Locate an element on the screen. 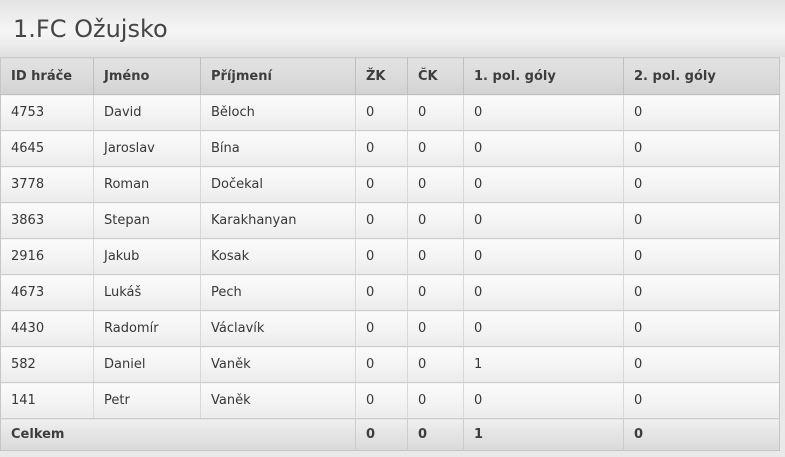 Image resolution: width=785 pixels, height=457 pixels. table-row: 141 Petr Vaněk 0 0 0 0 is located at coordinates (390, 400).